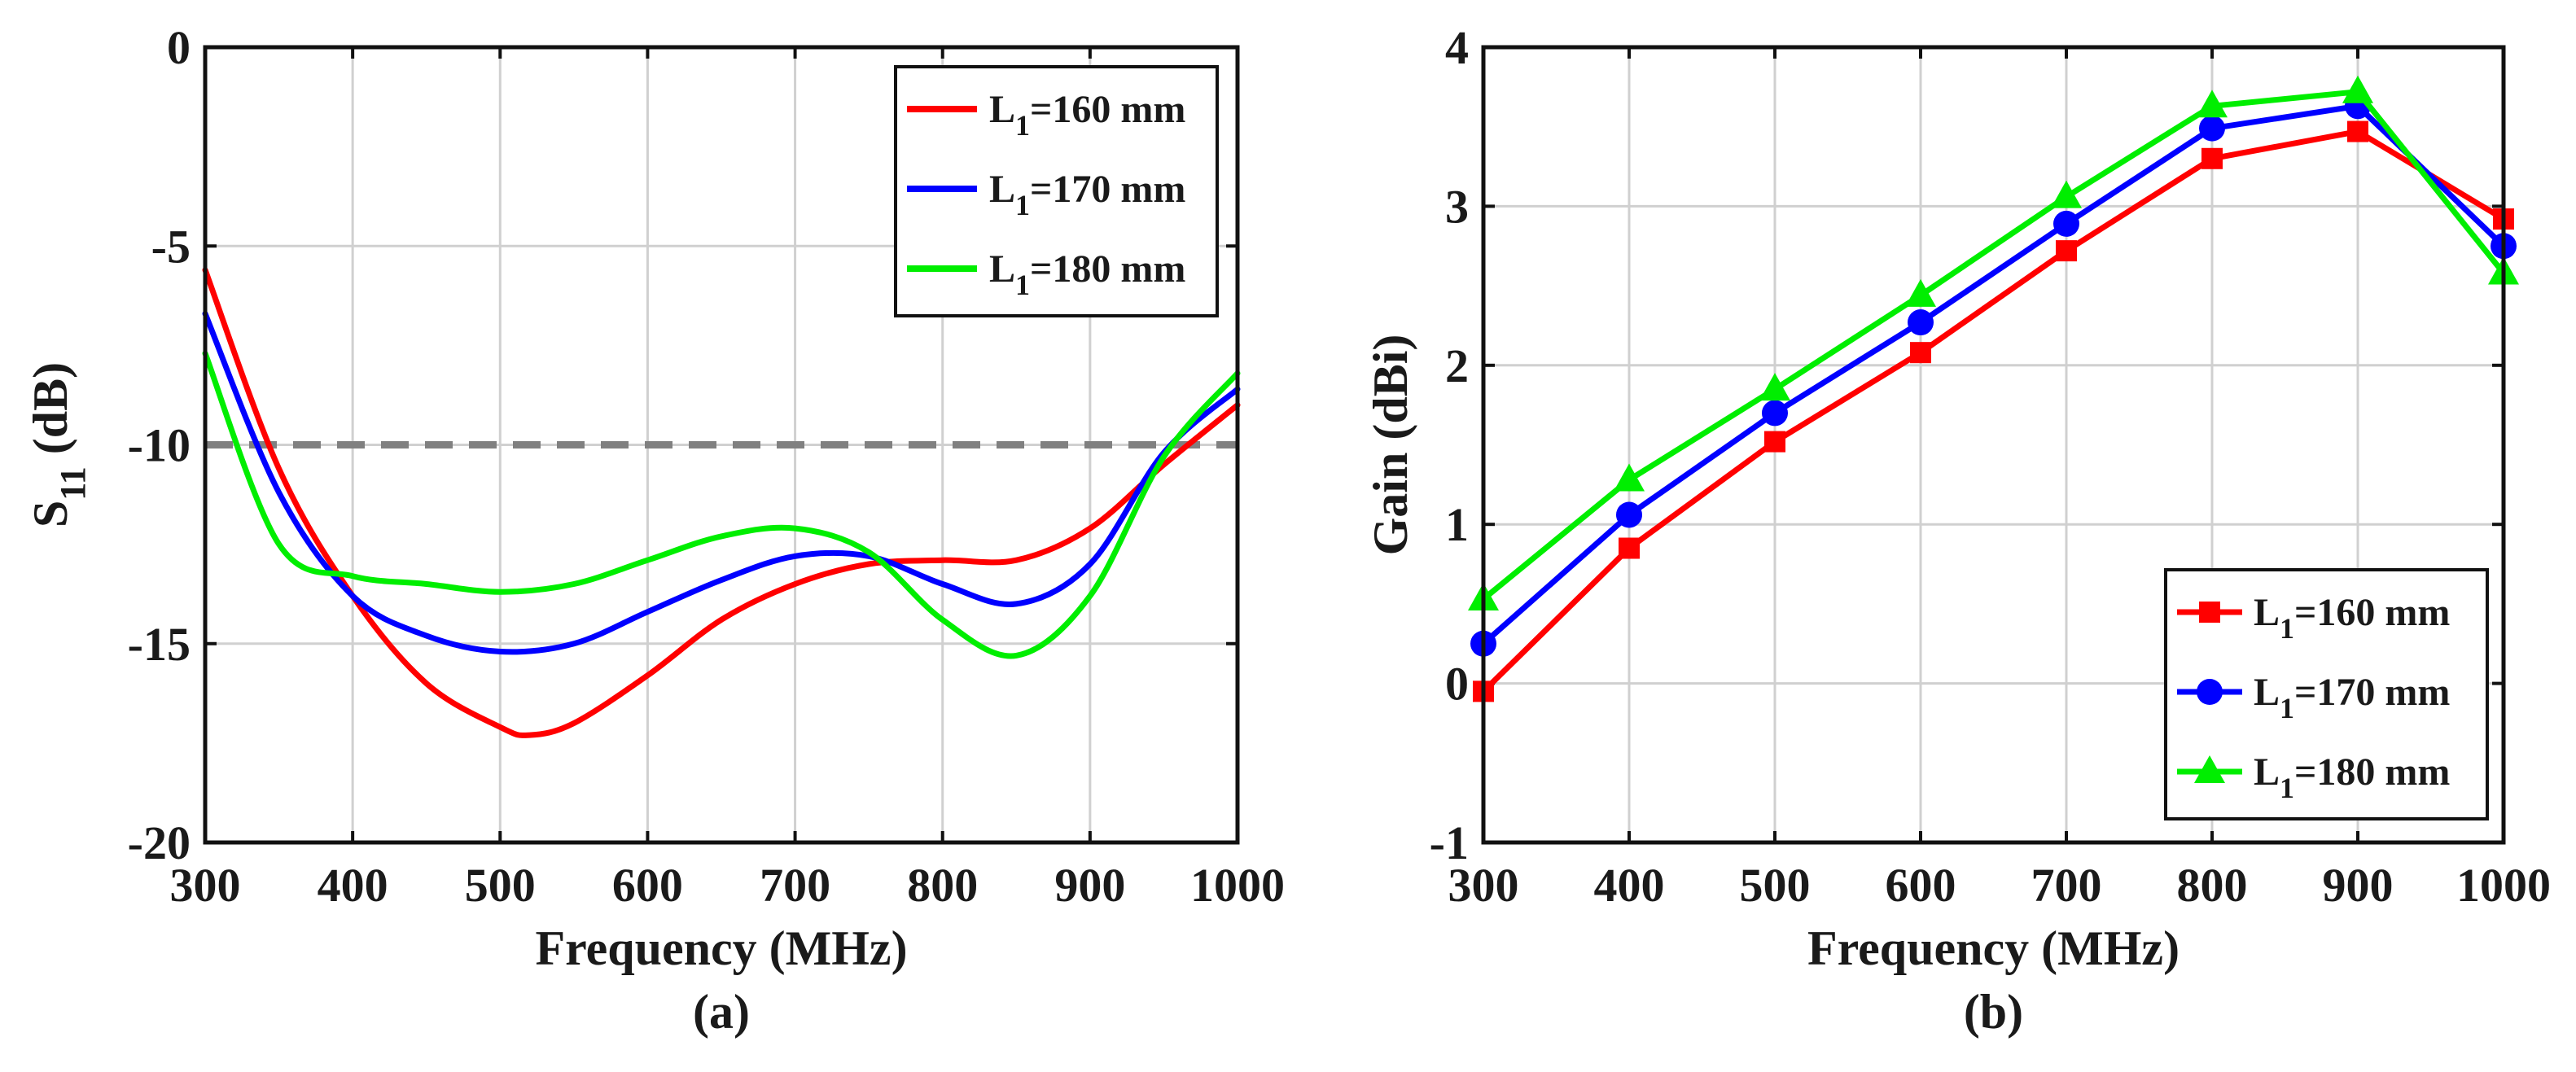  I want to click on y-tick-label: -20, so click(159, 842).